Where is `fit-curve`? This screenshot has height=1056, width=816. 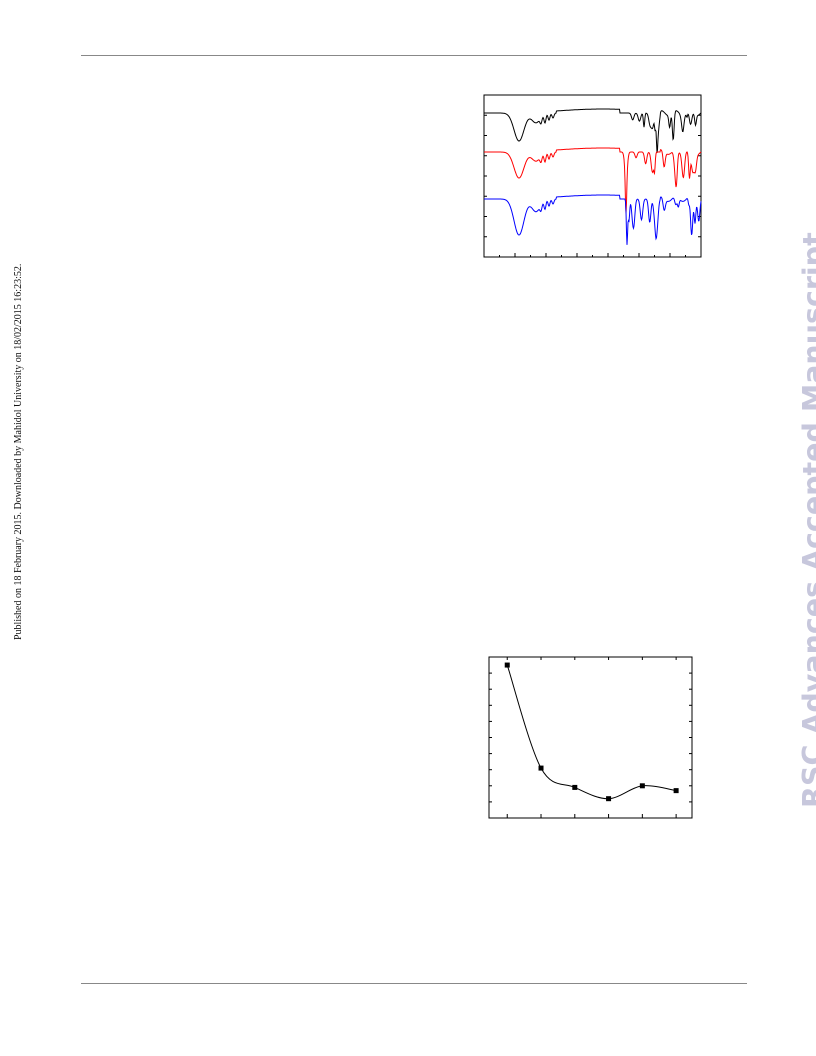 fit-curve is located at coordinates (591, 732).